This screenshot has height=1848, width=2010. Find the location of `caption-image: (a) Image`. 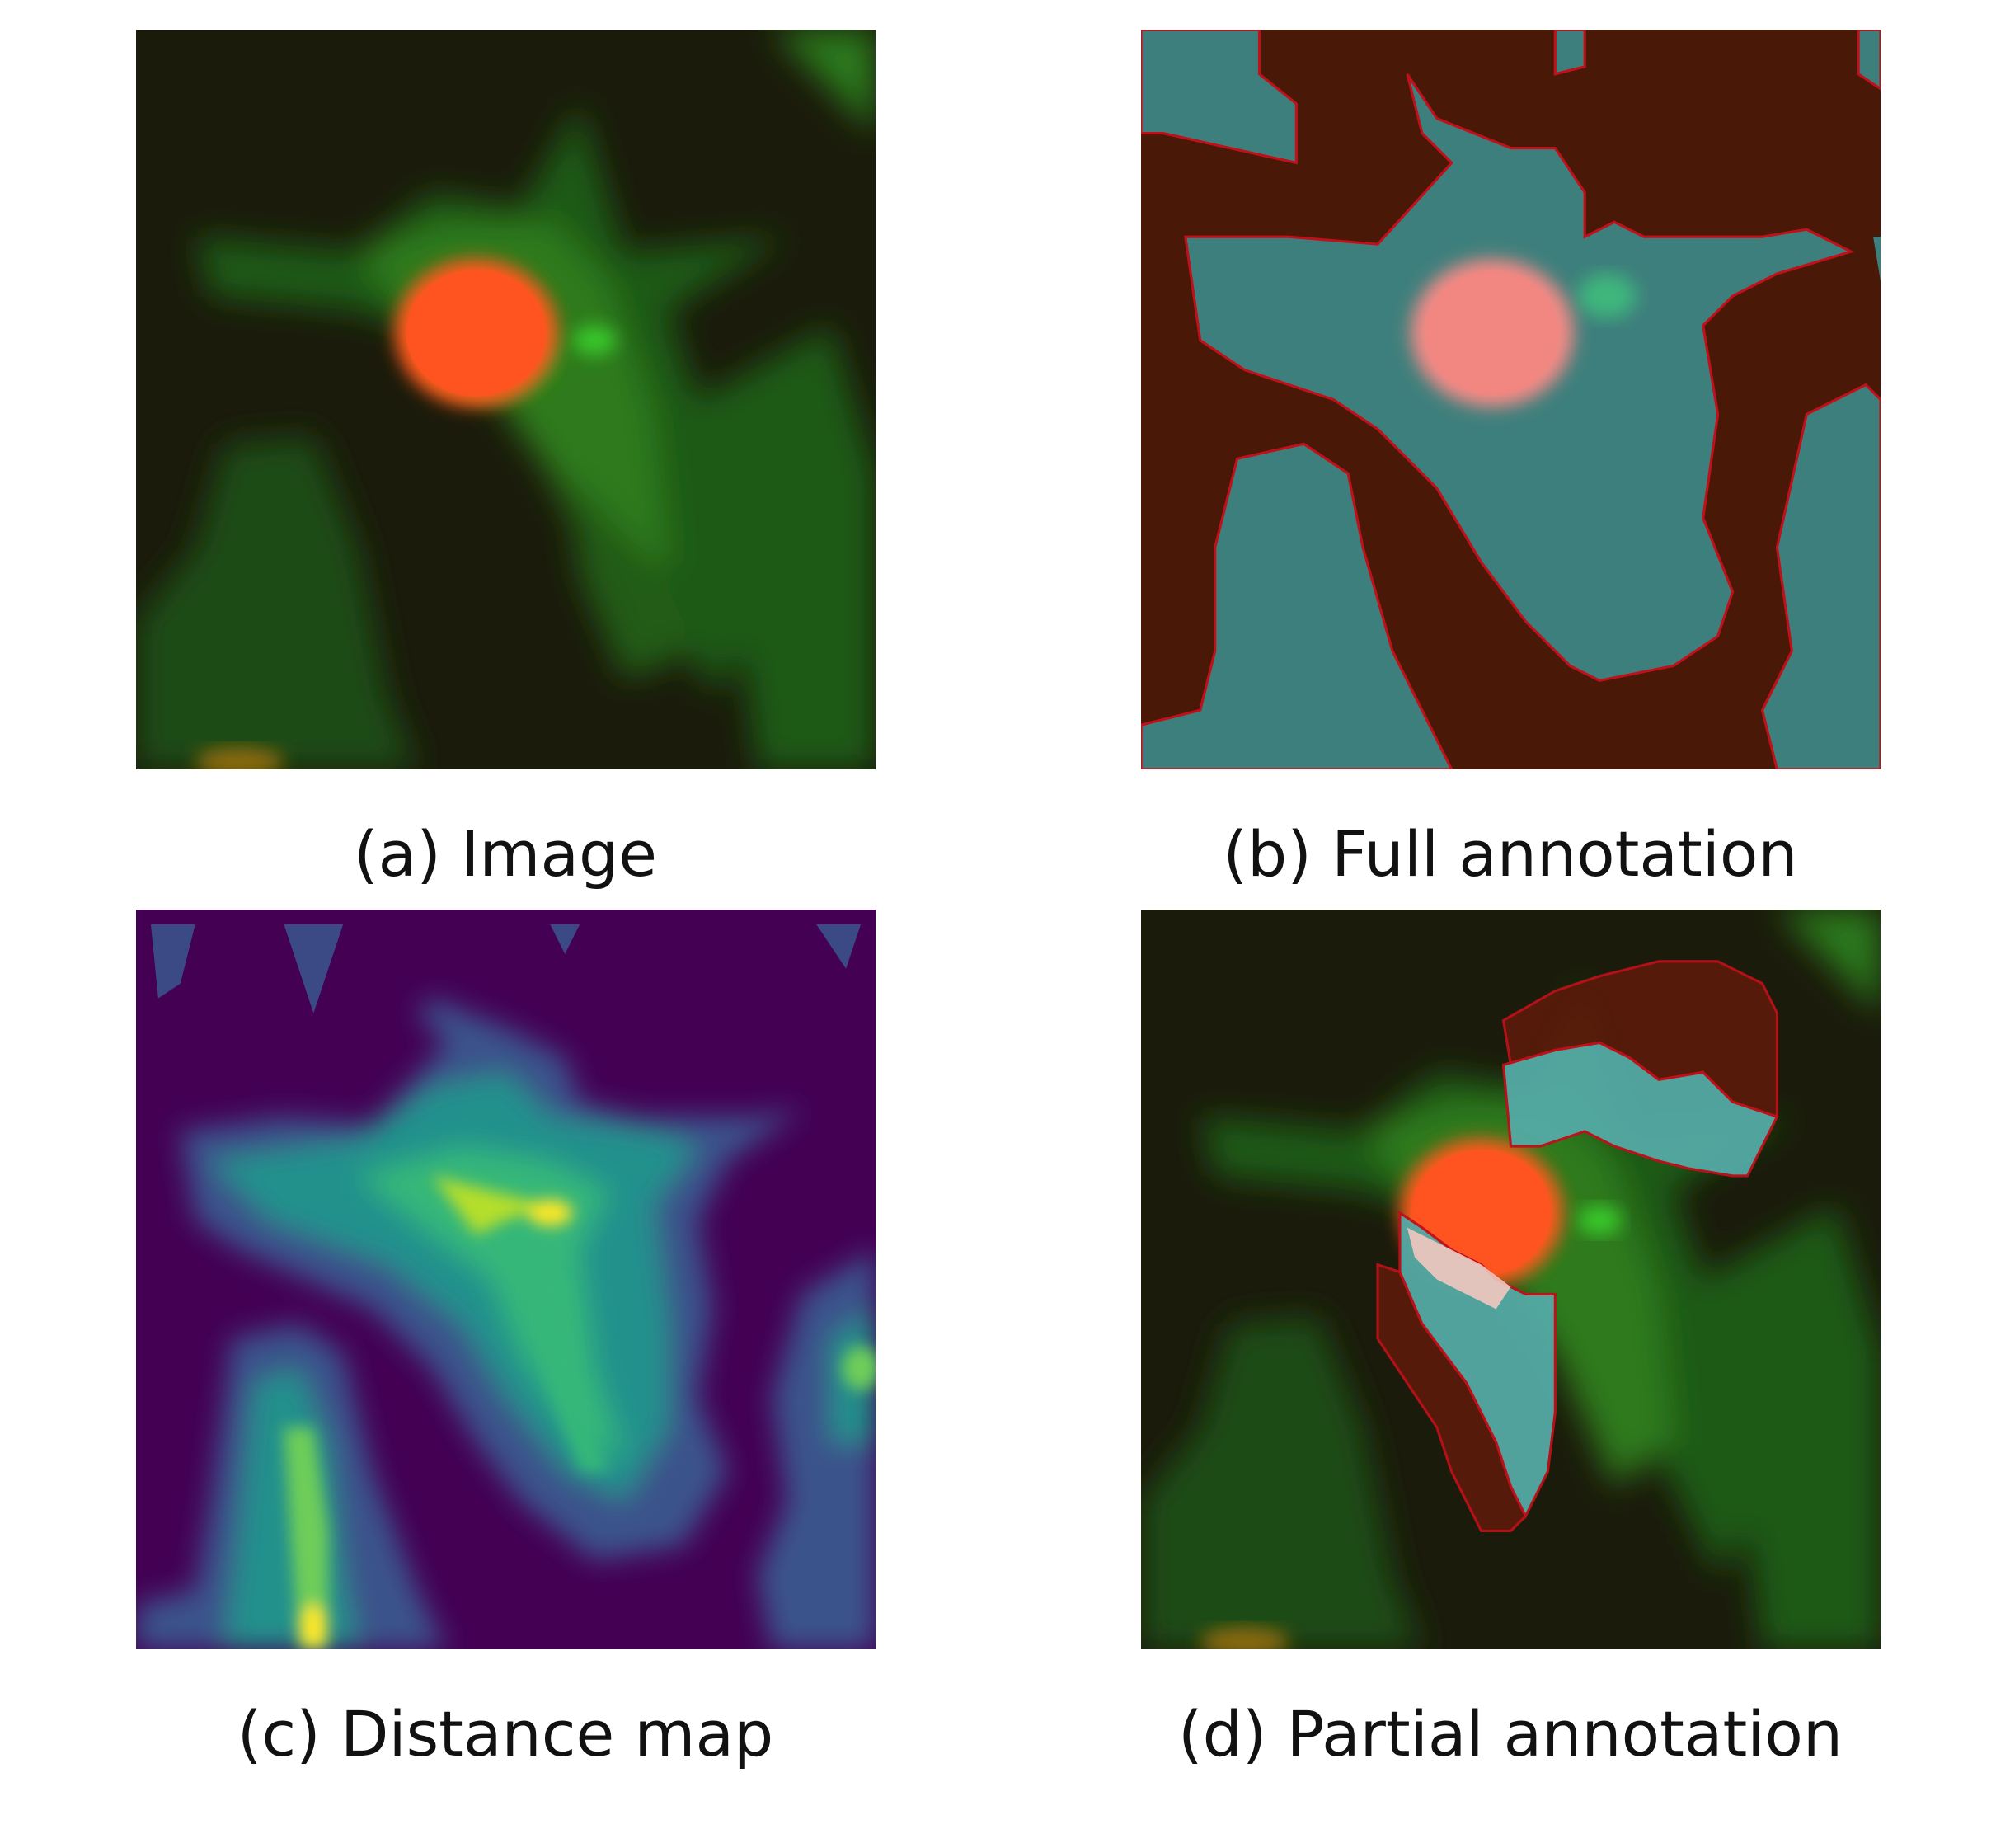

caption-image: (a) Image is located at coordinates (505, 854).